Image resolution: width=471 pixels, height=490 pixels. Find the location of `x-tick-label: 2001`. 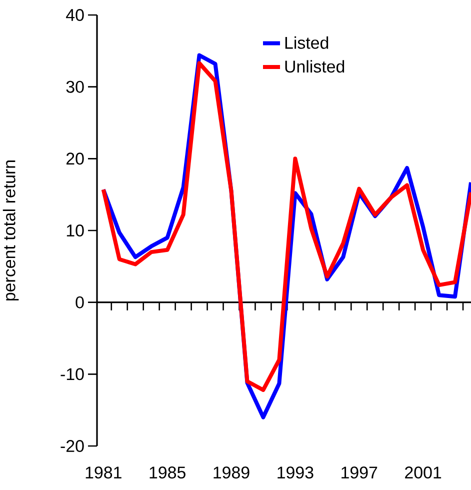

x-tick-label: 2001 is located at coordinates (423, 472).